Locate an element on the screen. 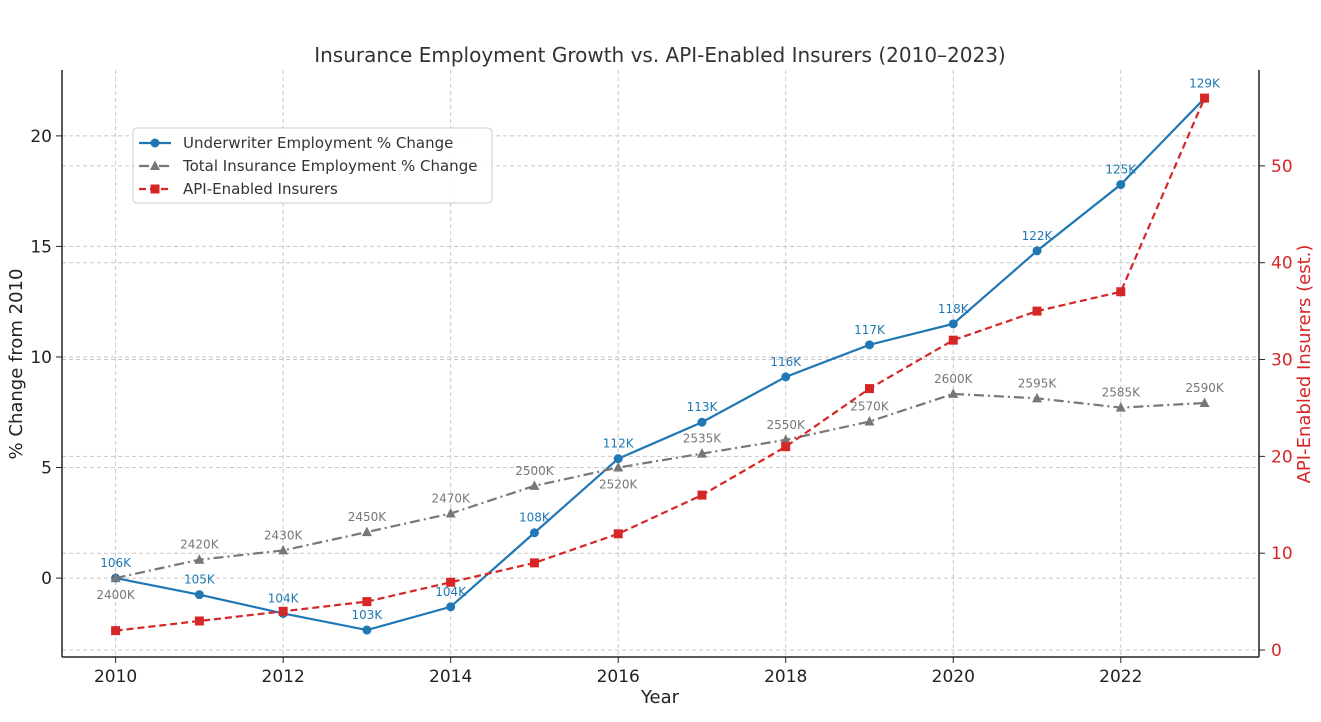 The width and height of the screenshot is (1321, 722). y-right-tick-label: 50 is located at coordinates (1282, 167).